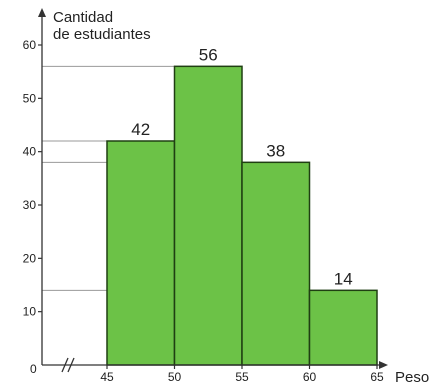 This screenshot has height=386, width=443. I want to click on x-tick-label: 60, so click(310, 377).